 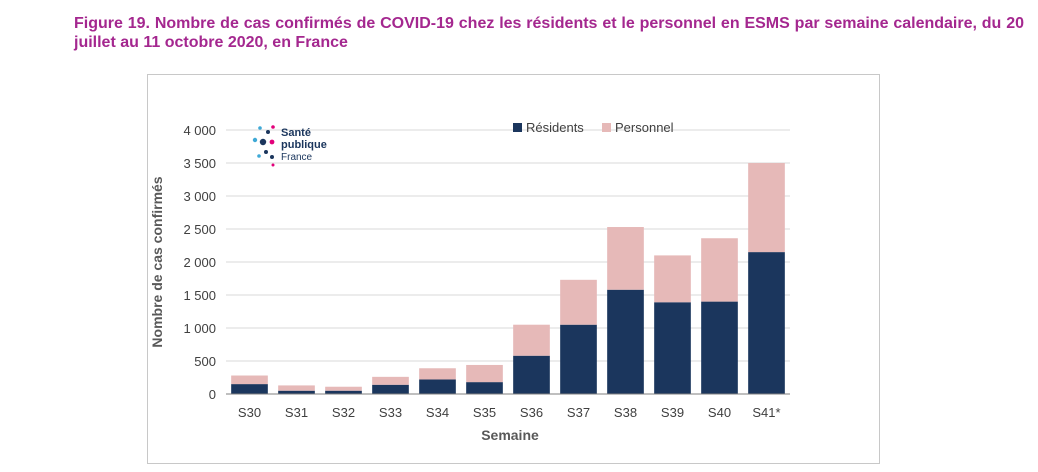 I want to click on legend-label-residents: Résidents, so click(x=555, y=127).